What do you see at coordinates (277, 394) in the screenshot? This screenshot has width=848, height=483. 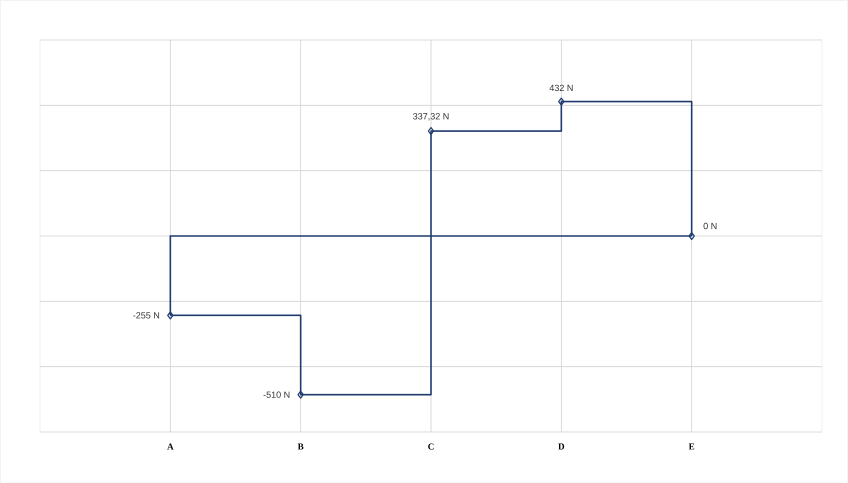 I see `data-label: -510 N` at bounding box center [277, 394].